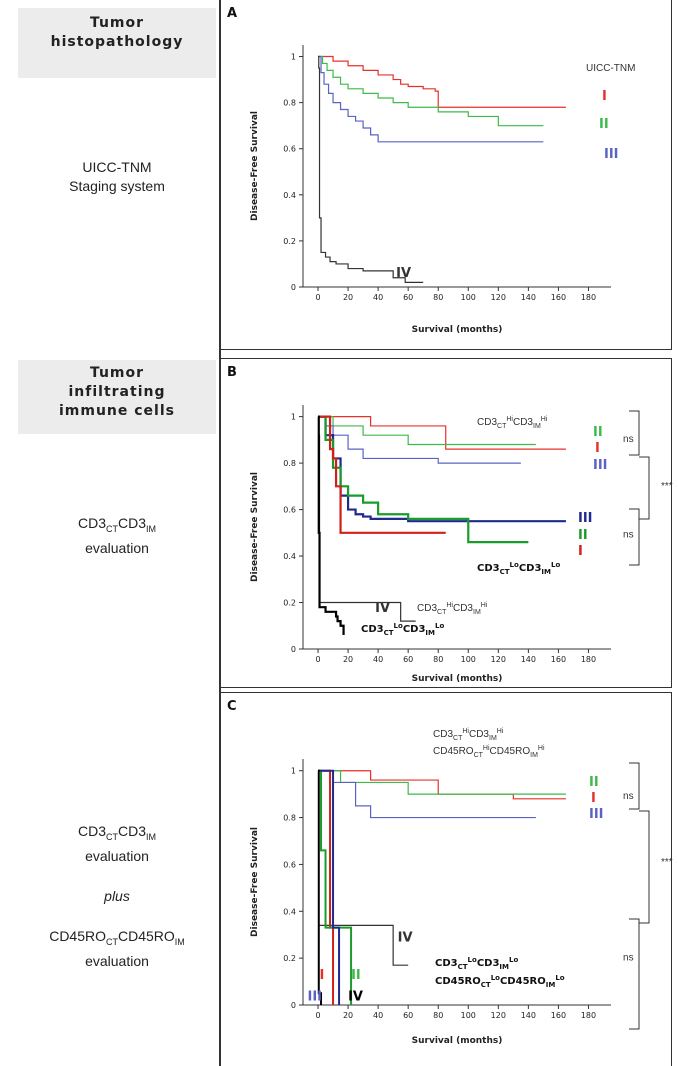 The width and height of the screenshot is (678, 1066). I want to click on annotation-label: I, so click(322, 975).